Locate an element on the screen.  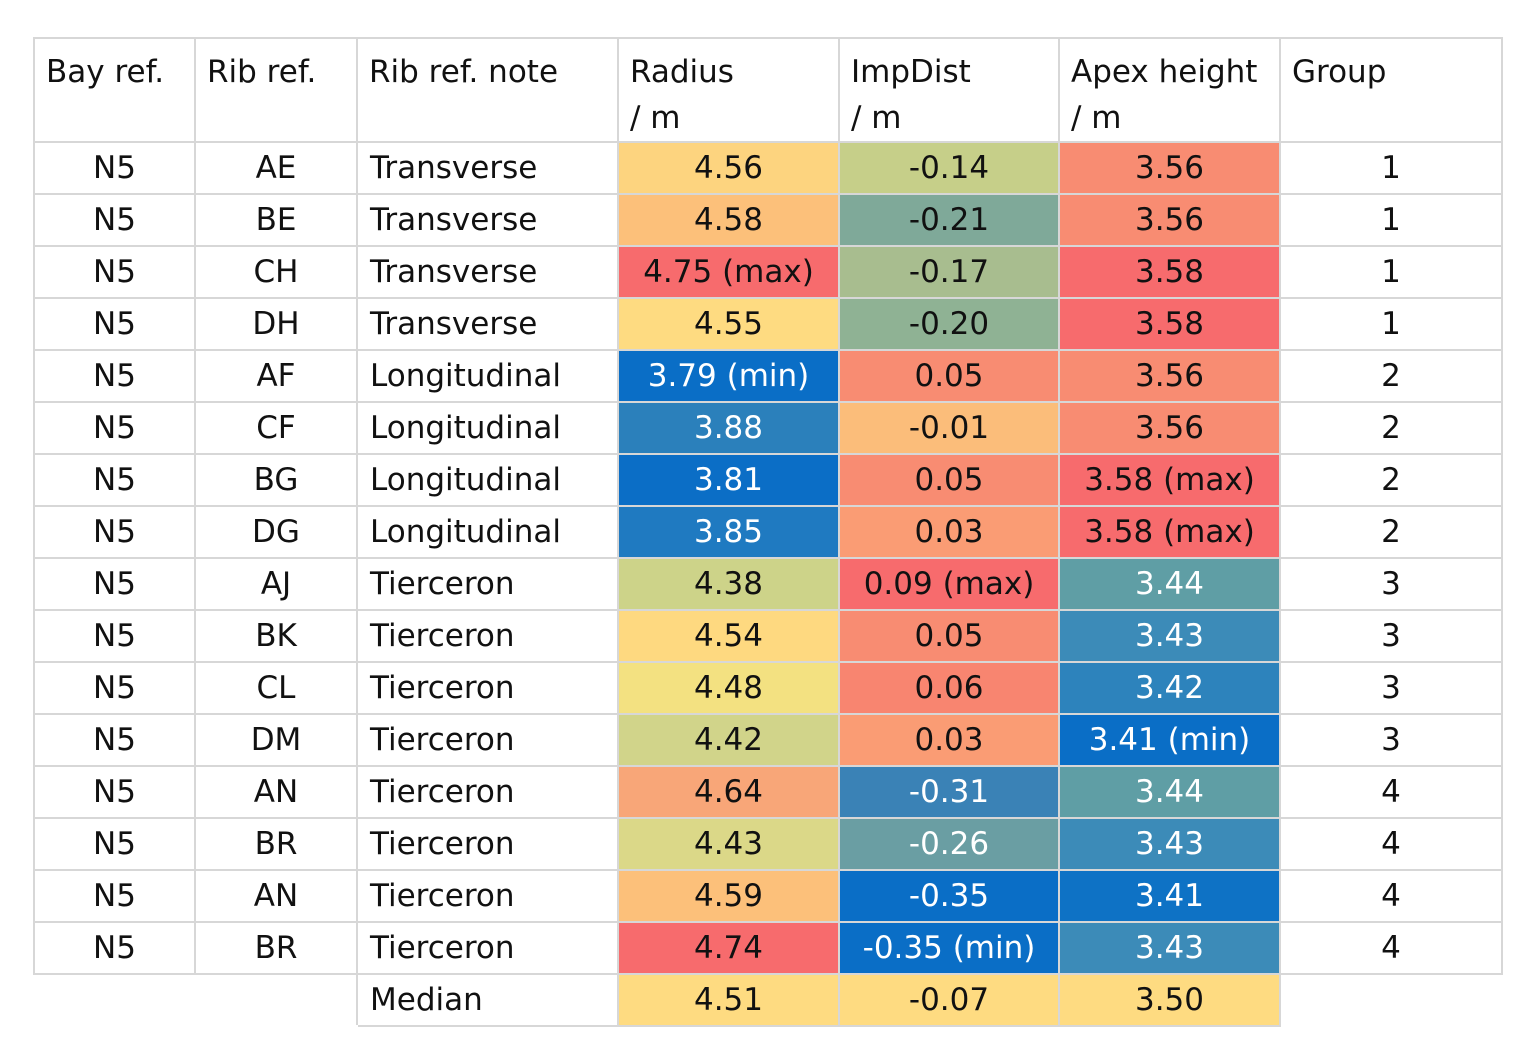
table-row: N5 AN Tierceron 4.59 -0.35 3.41 4 is located at coordinates (768, 896).